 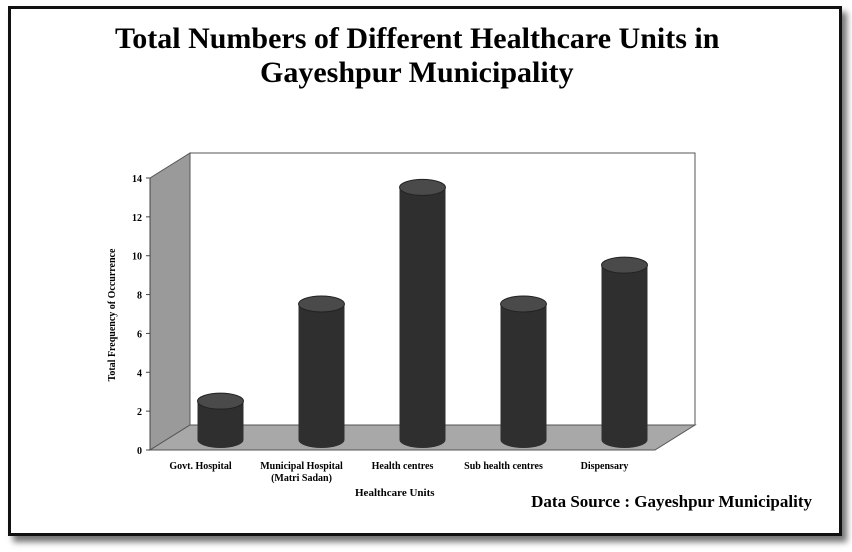 What do you see at coordinates (137, 257) in the screenshot?
I see `y-tick-label: 10` at bounding box center [137, 257].